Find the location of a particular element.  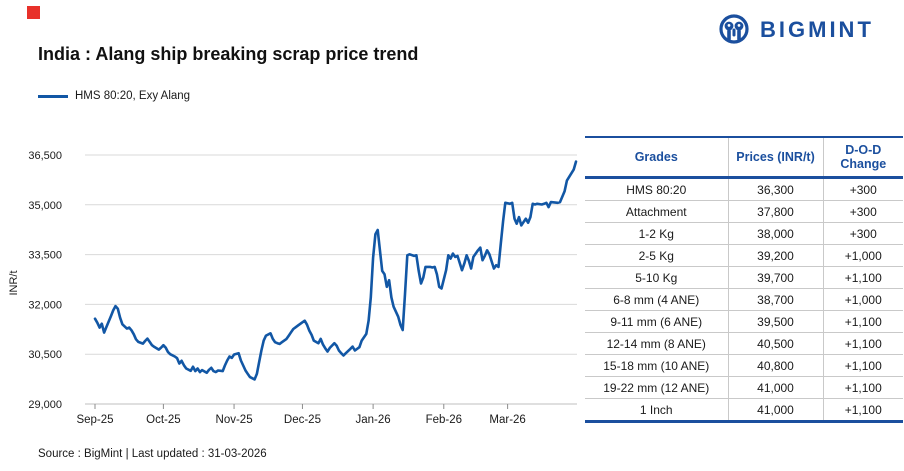

price-cell: 39,200 is located at coordinates (775, 255).